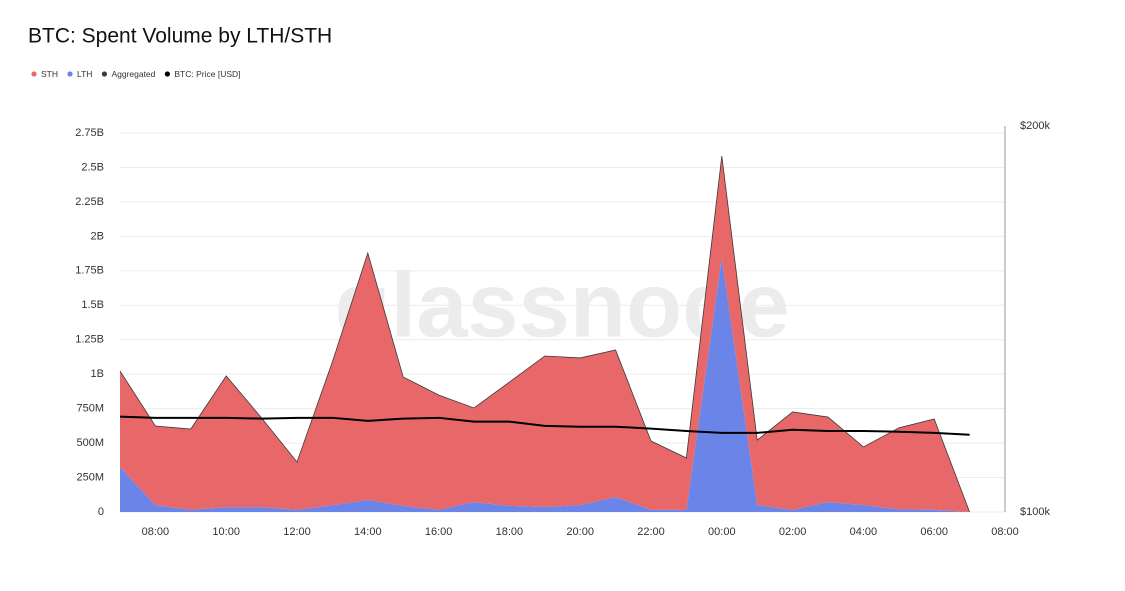 This screenshot has height=591, width=1125. I want to click on legend-label: LTH, so click(84, 74).